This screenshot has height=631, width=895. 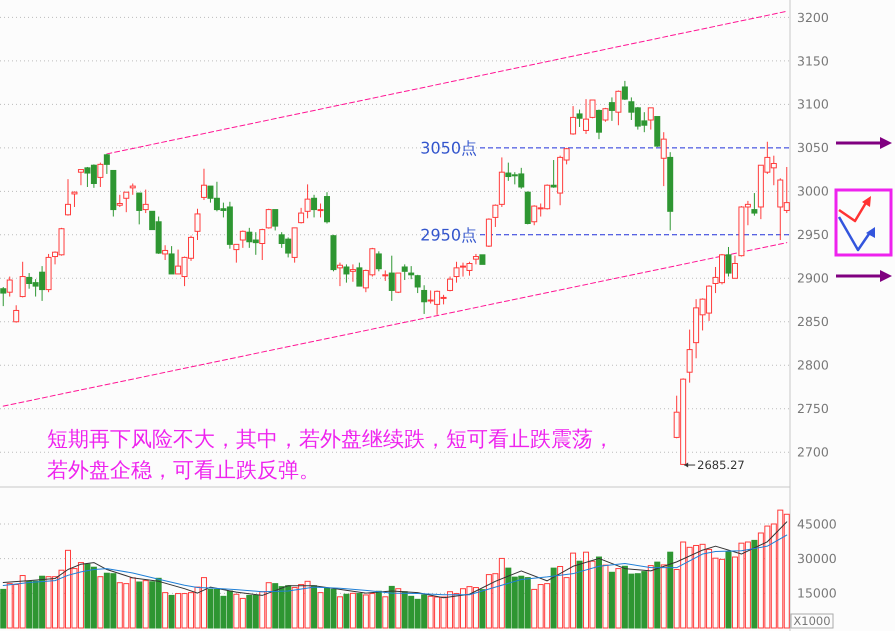 What do you see at coordinates (813, 408) in the screenshot?
I see `y-tick-label: 2750` at bounding box center [813, 408].